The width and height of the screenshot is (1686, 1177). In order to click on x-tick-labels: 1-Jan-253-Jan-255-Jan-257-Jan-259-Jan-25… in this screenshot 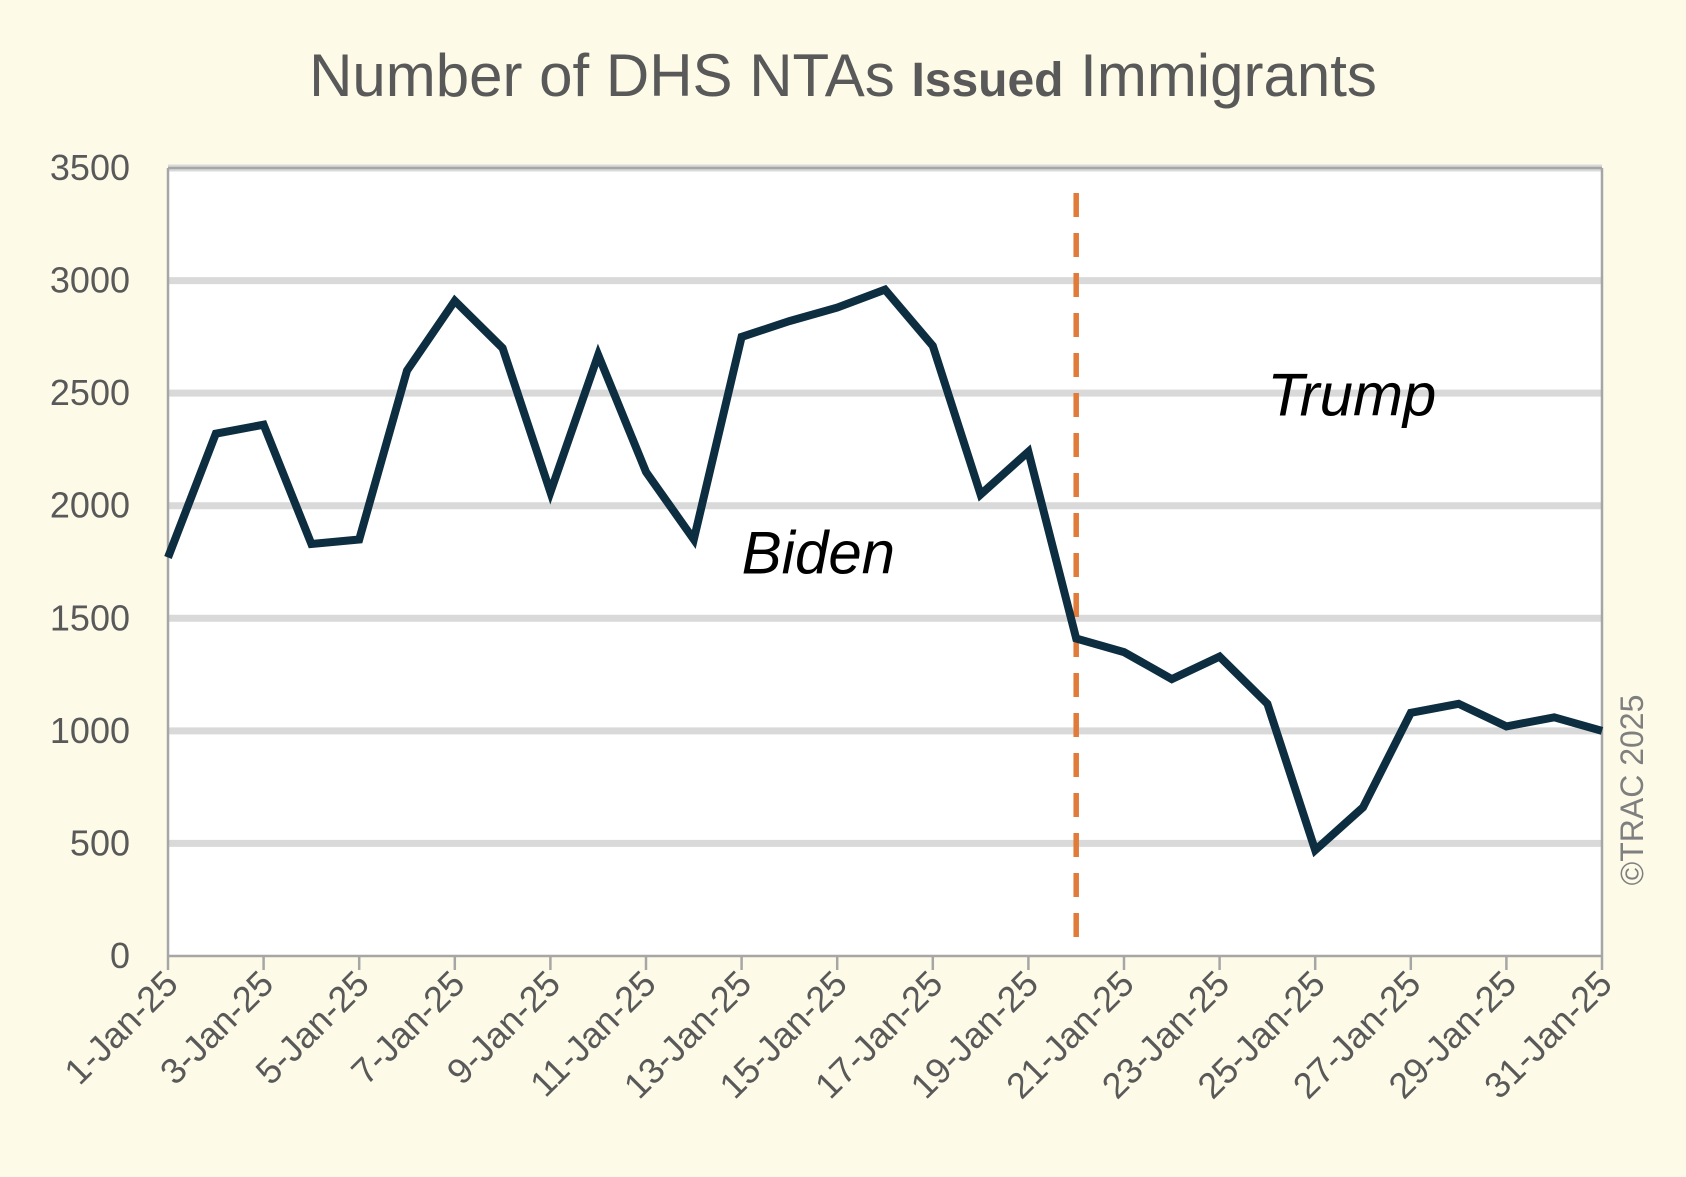, I will do `click(837, 1035)`.